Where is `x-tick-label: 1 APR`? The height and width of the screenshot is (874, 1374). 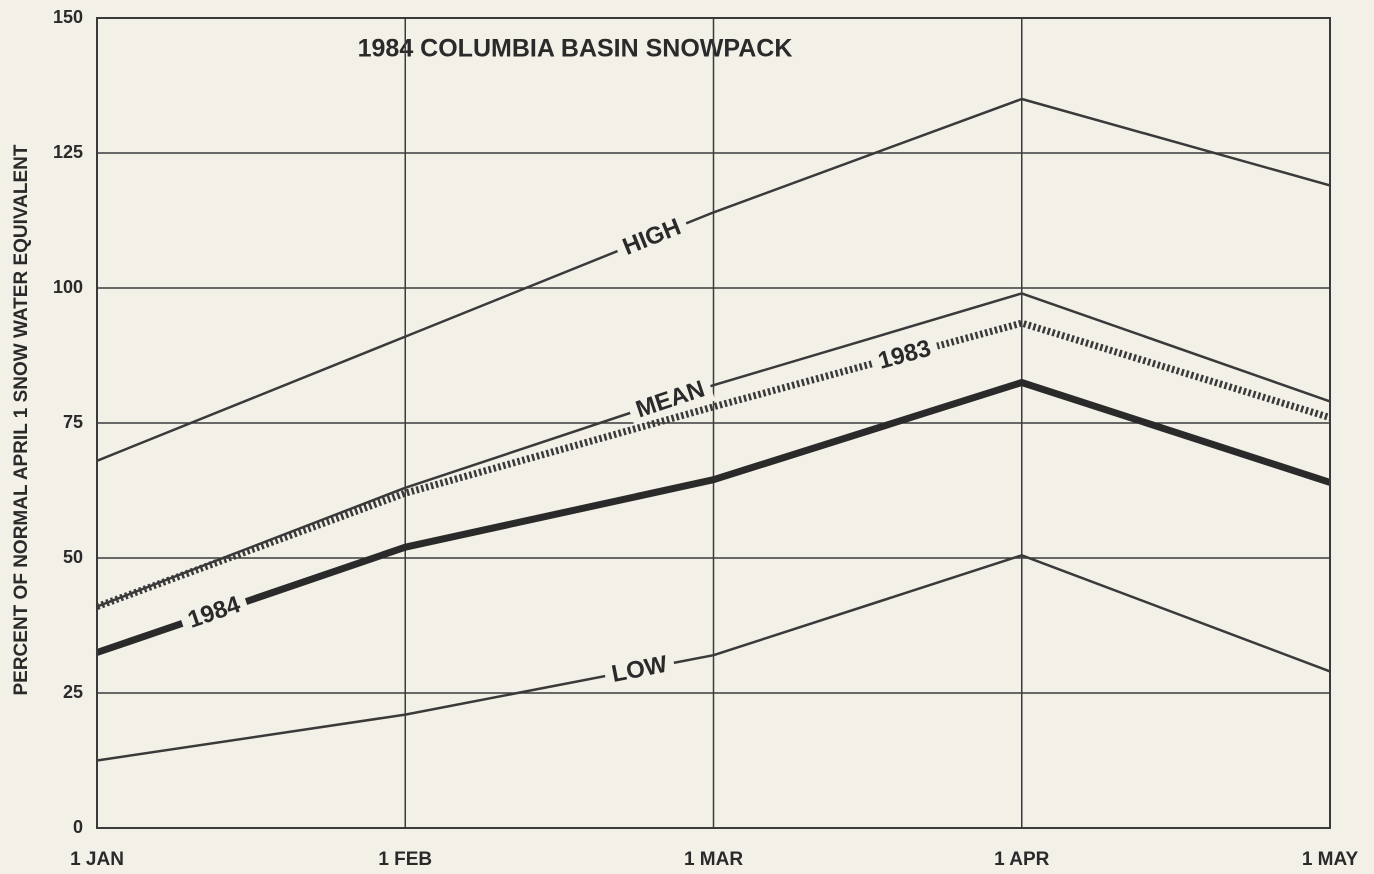
x-tick-label: 1 APR is located at coordinates (1022, 859).